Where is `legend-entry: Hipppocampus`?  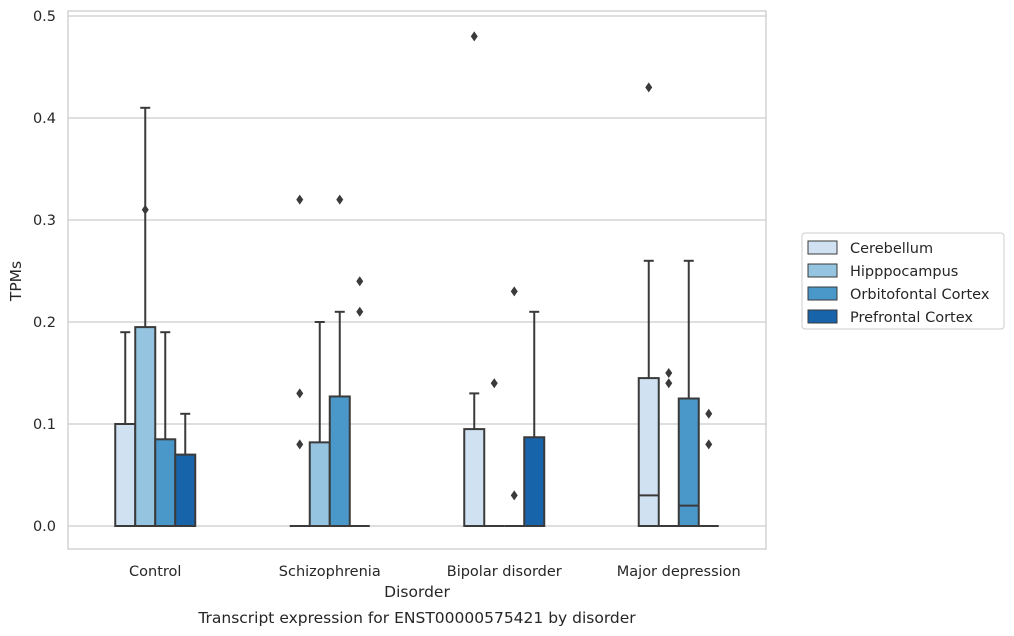 legend-entry: Hipppocampus is located at coordinates (882, 271).